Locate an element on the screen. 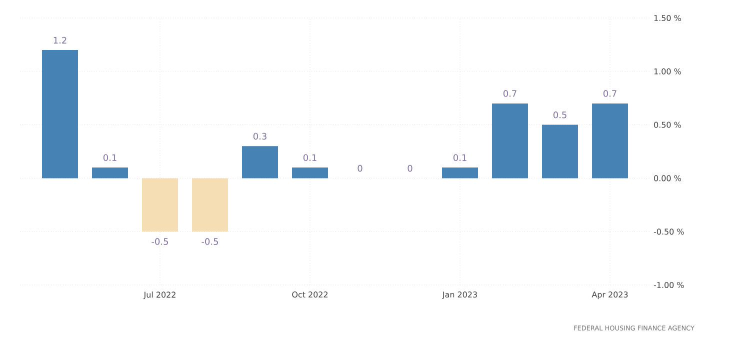 The image size is (731, 350). data-label: 1.2 is located at coordinates (60, 40).